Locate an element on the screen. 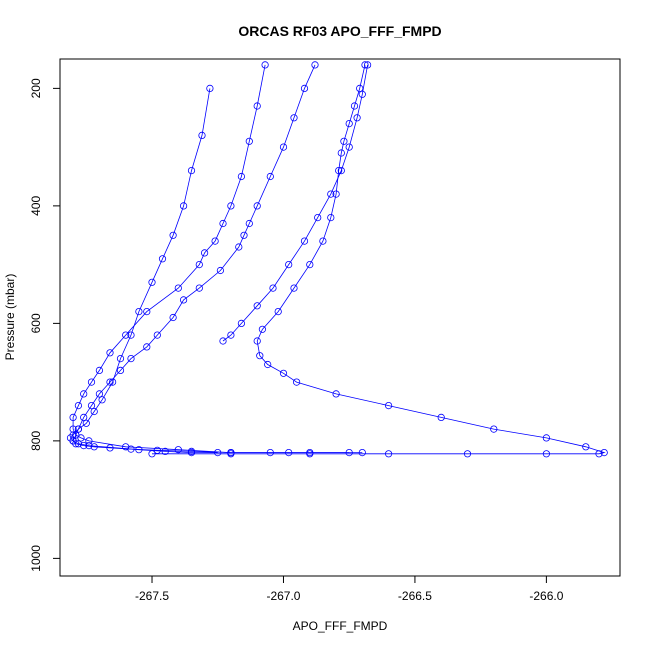  y-axis: 200 400 600 800 1000 is located at coordinates (45, 325).